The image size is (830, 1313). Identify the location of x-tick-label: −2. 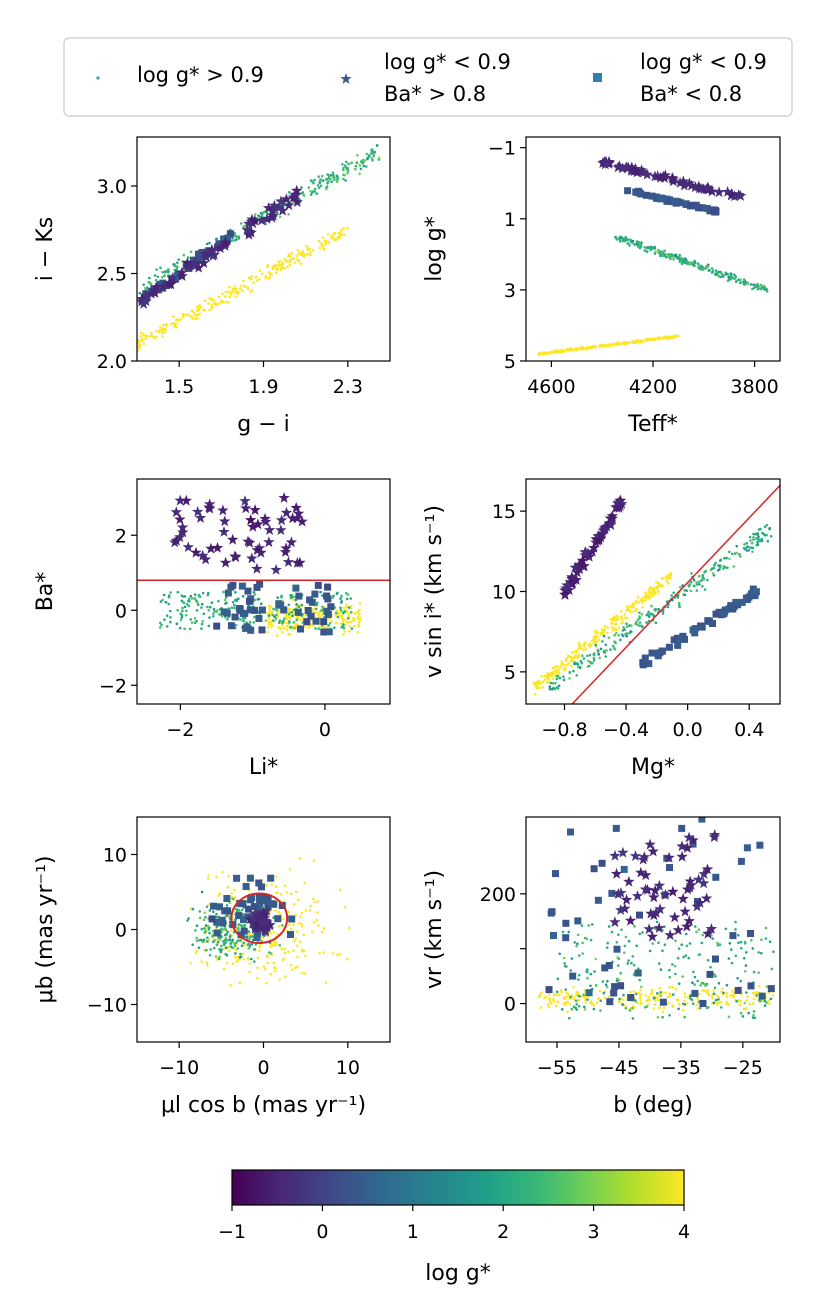
(180, 730).